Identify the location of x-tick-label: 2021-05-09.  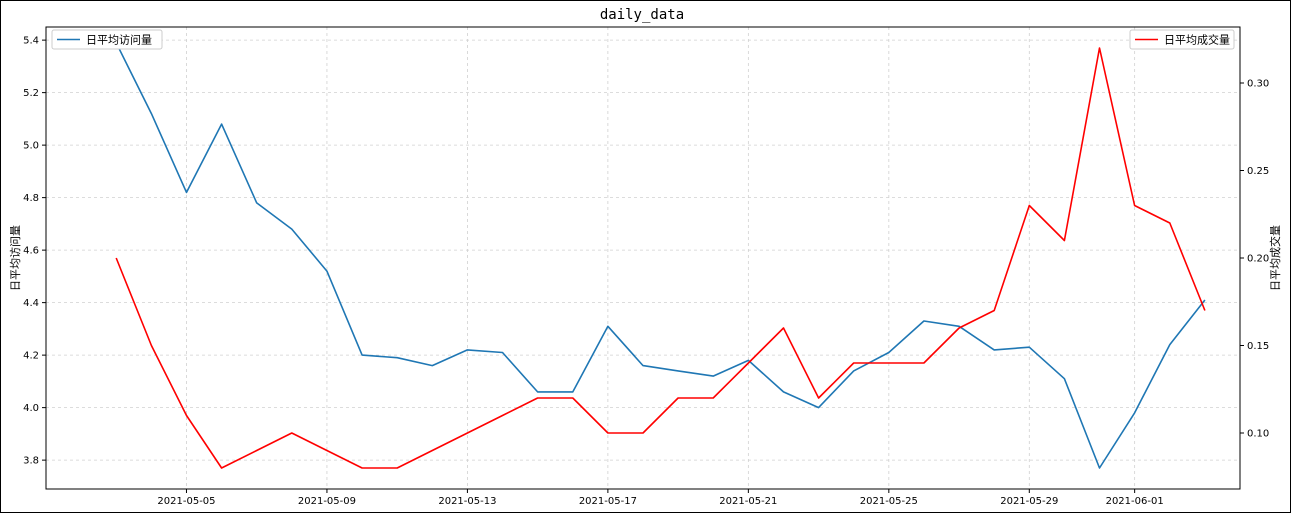
(327, 501).